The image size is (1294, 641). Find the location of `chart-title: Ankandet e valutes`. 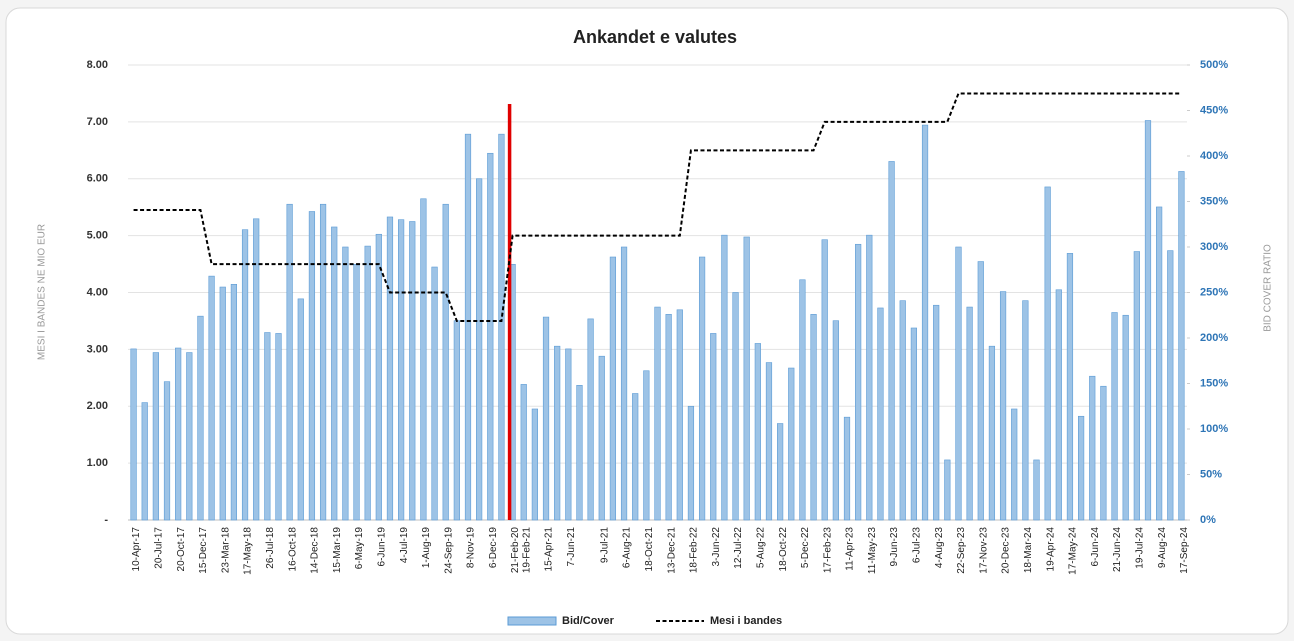

chart-title: Ankandet e valutes is located at coordinates (655, 37).